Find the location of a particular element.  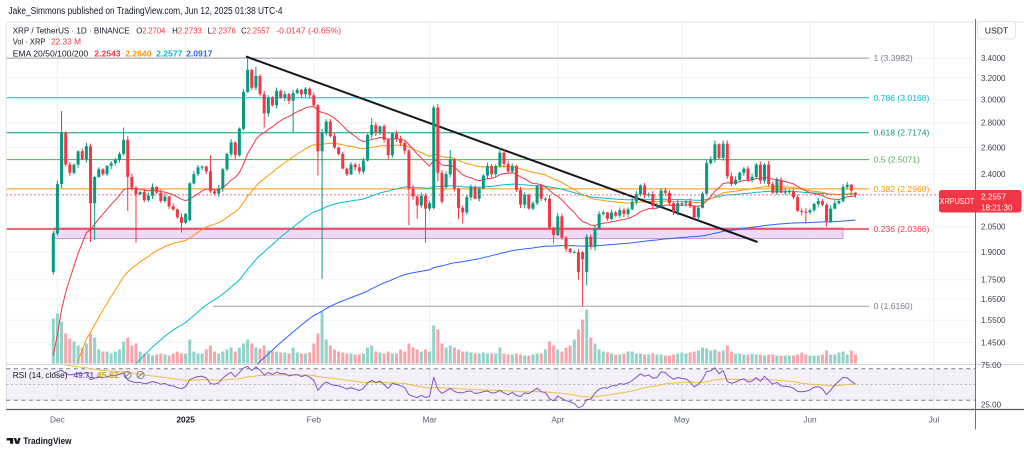

svg-text: 2.2557 is located at coordinates (993, 197).